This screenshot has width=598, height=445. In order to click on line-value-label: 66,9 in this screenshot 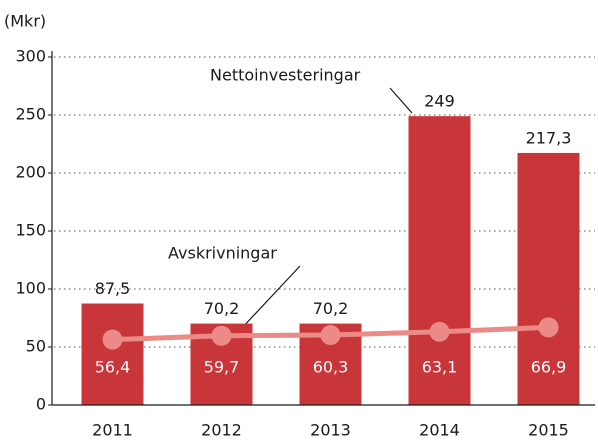, I will do `click(549, 367)`.